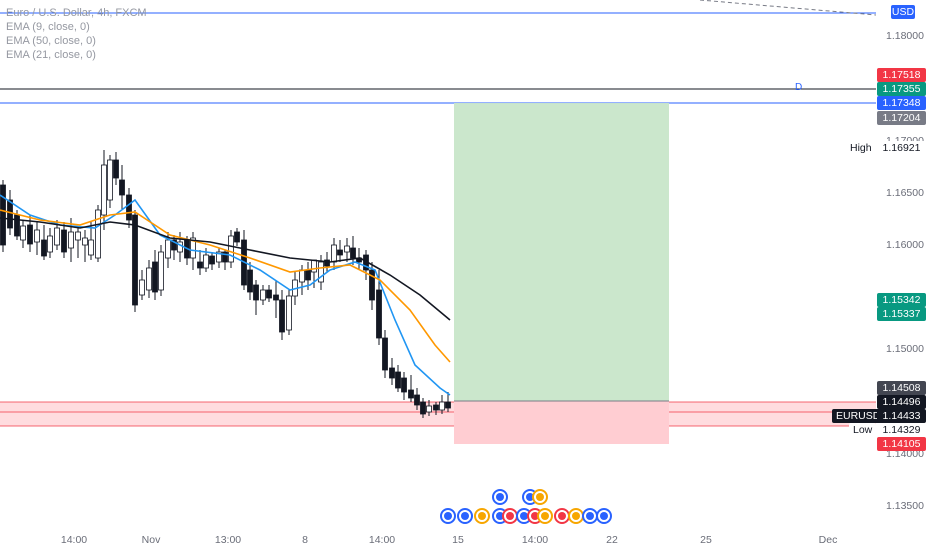 The width and height of the screenshot is (932, 550). I want to click on high-value: 1.16921, so click(901, 148).